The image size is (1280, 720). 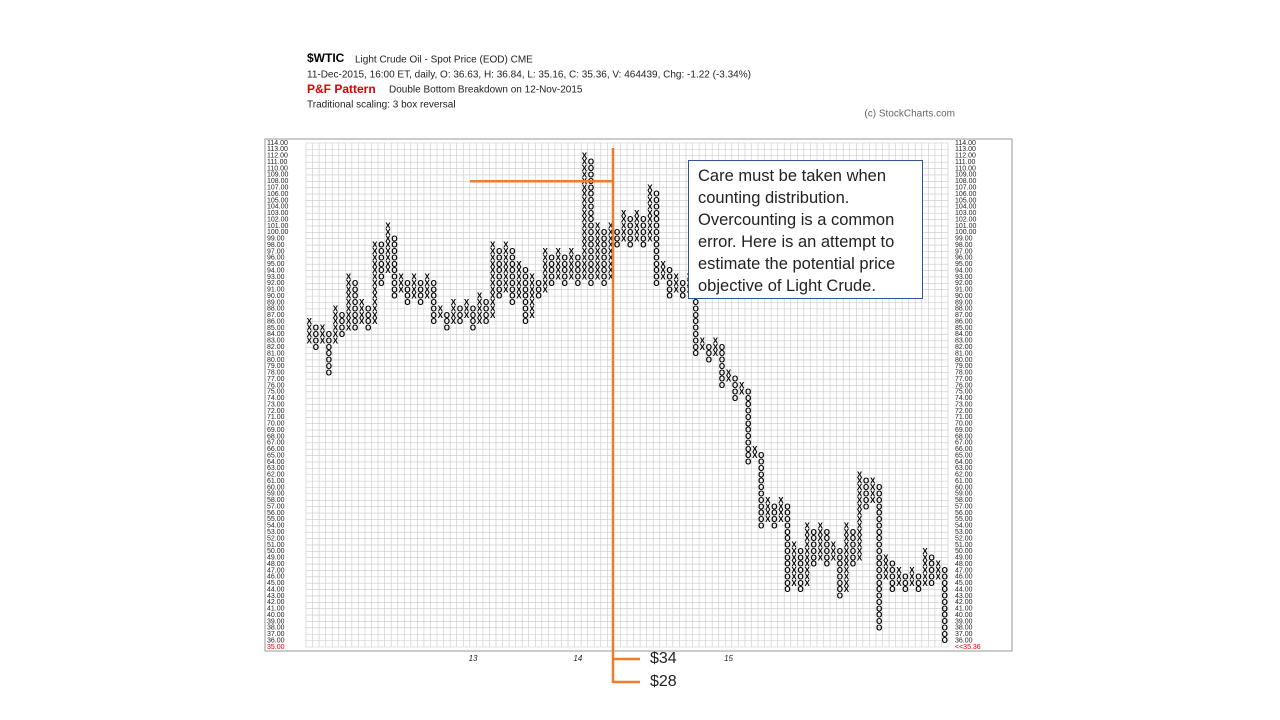 What do you see at coordinates (964, 411) in the screenshot?
I see `y-tick-label-right: 72.00` at bounding box center [964, 411].